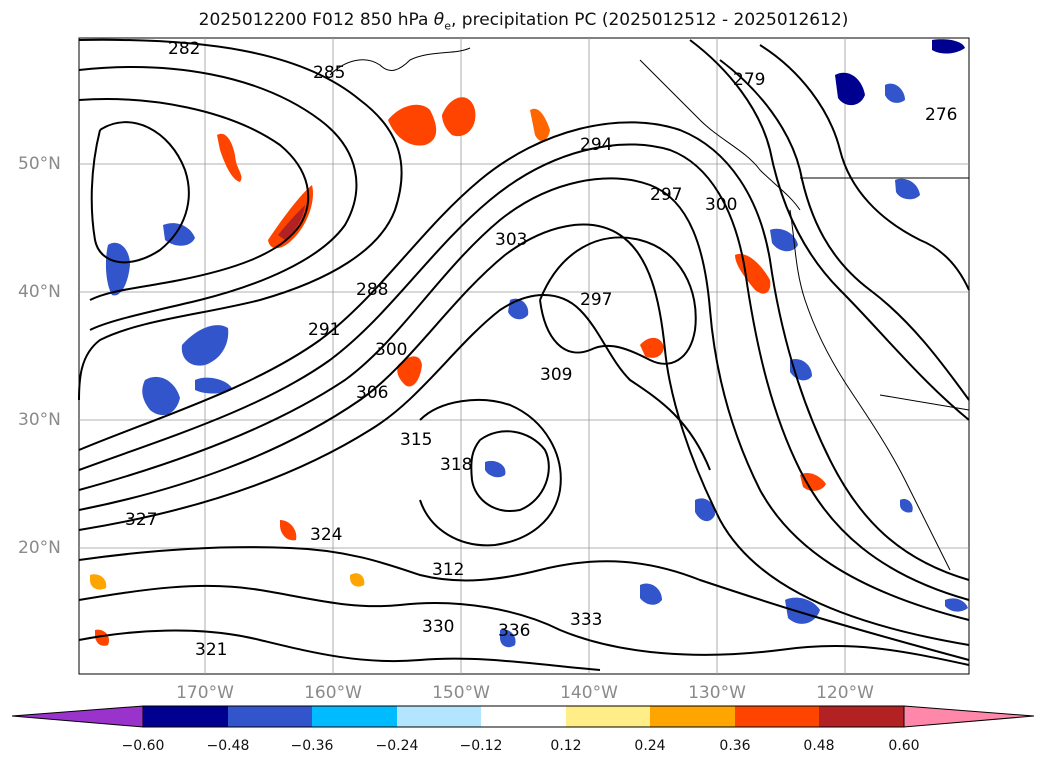 The image size is (1047, 767). I want to click on contour-label: 303, so click(511, 240).